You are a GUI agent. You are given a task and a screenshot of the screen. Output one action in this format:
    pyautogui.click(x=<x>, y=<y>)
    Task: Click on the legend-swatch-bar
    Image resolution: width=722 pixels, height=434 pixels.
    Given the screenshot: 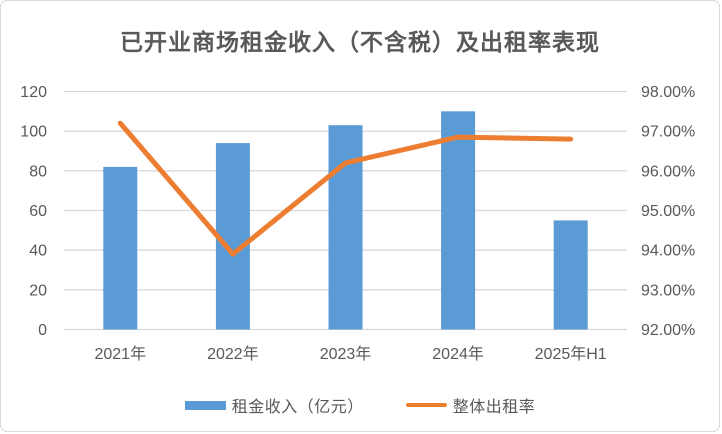 What is the action you would take?
    pyautogui.click(x=205, y=405)
    